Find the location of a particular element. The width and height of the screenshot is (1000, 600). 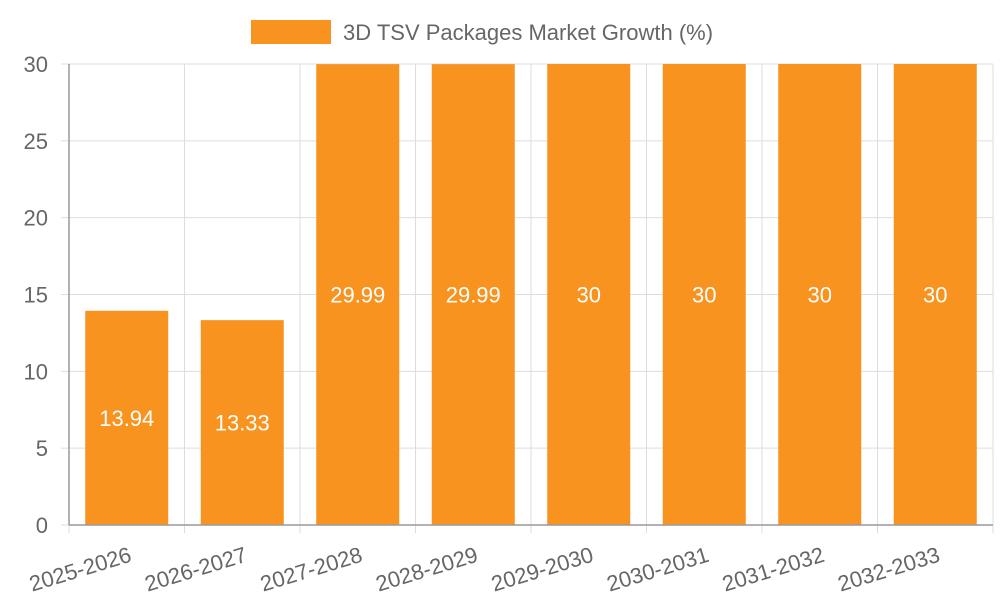

x-tick-label: 2030-2031 is located at coordinates (658, 569).